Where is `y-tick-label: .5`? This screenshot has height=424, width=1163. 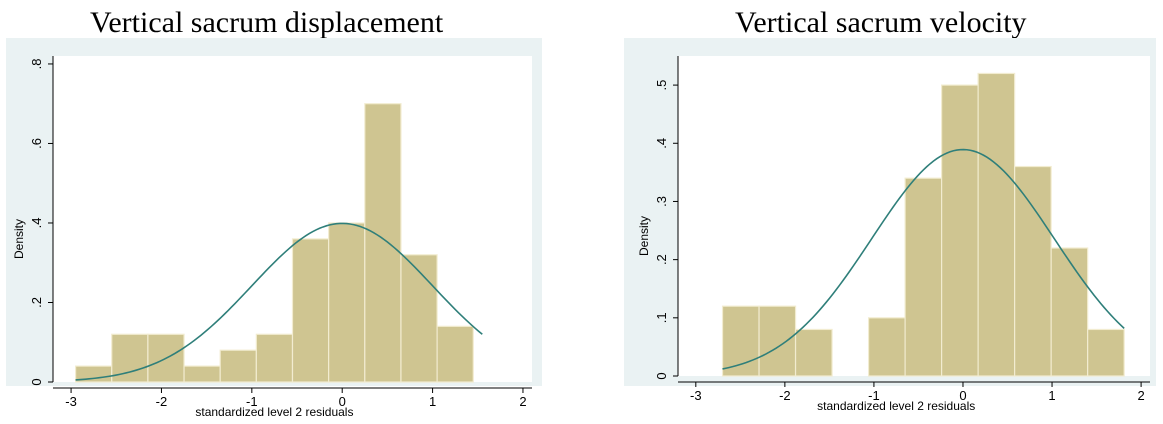 y-tick-label: .5 is located at coordinates (661, 85).